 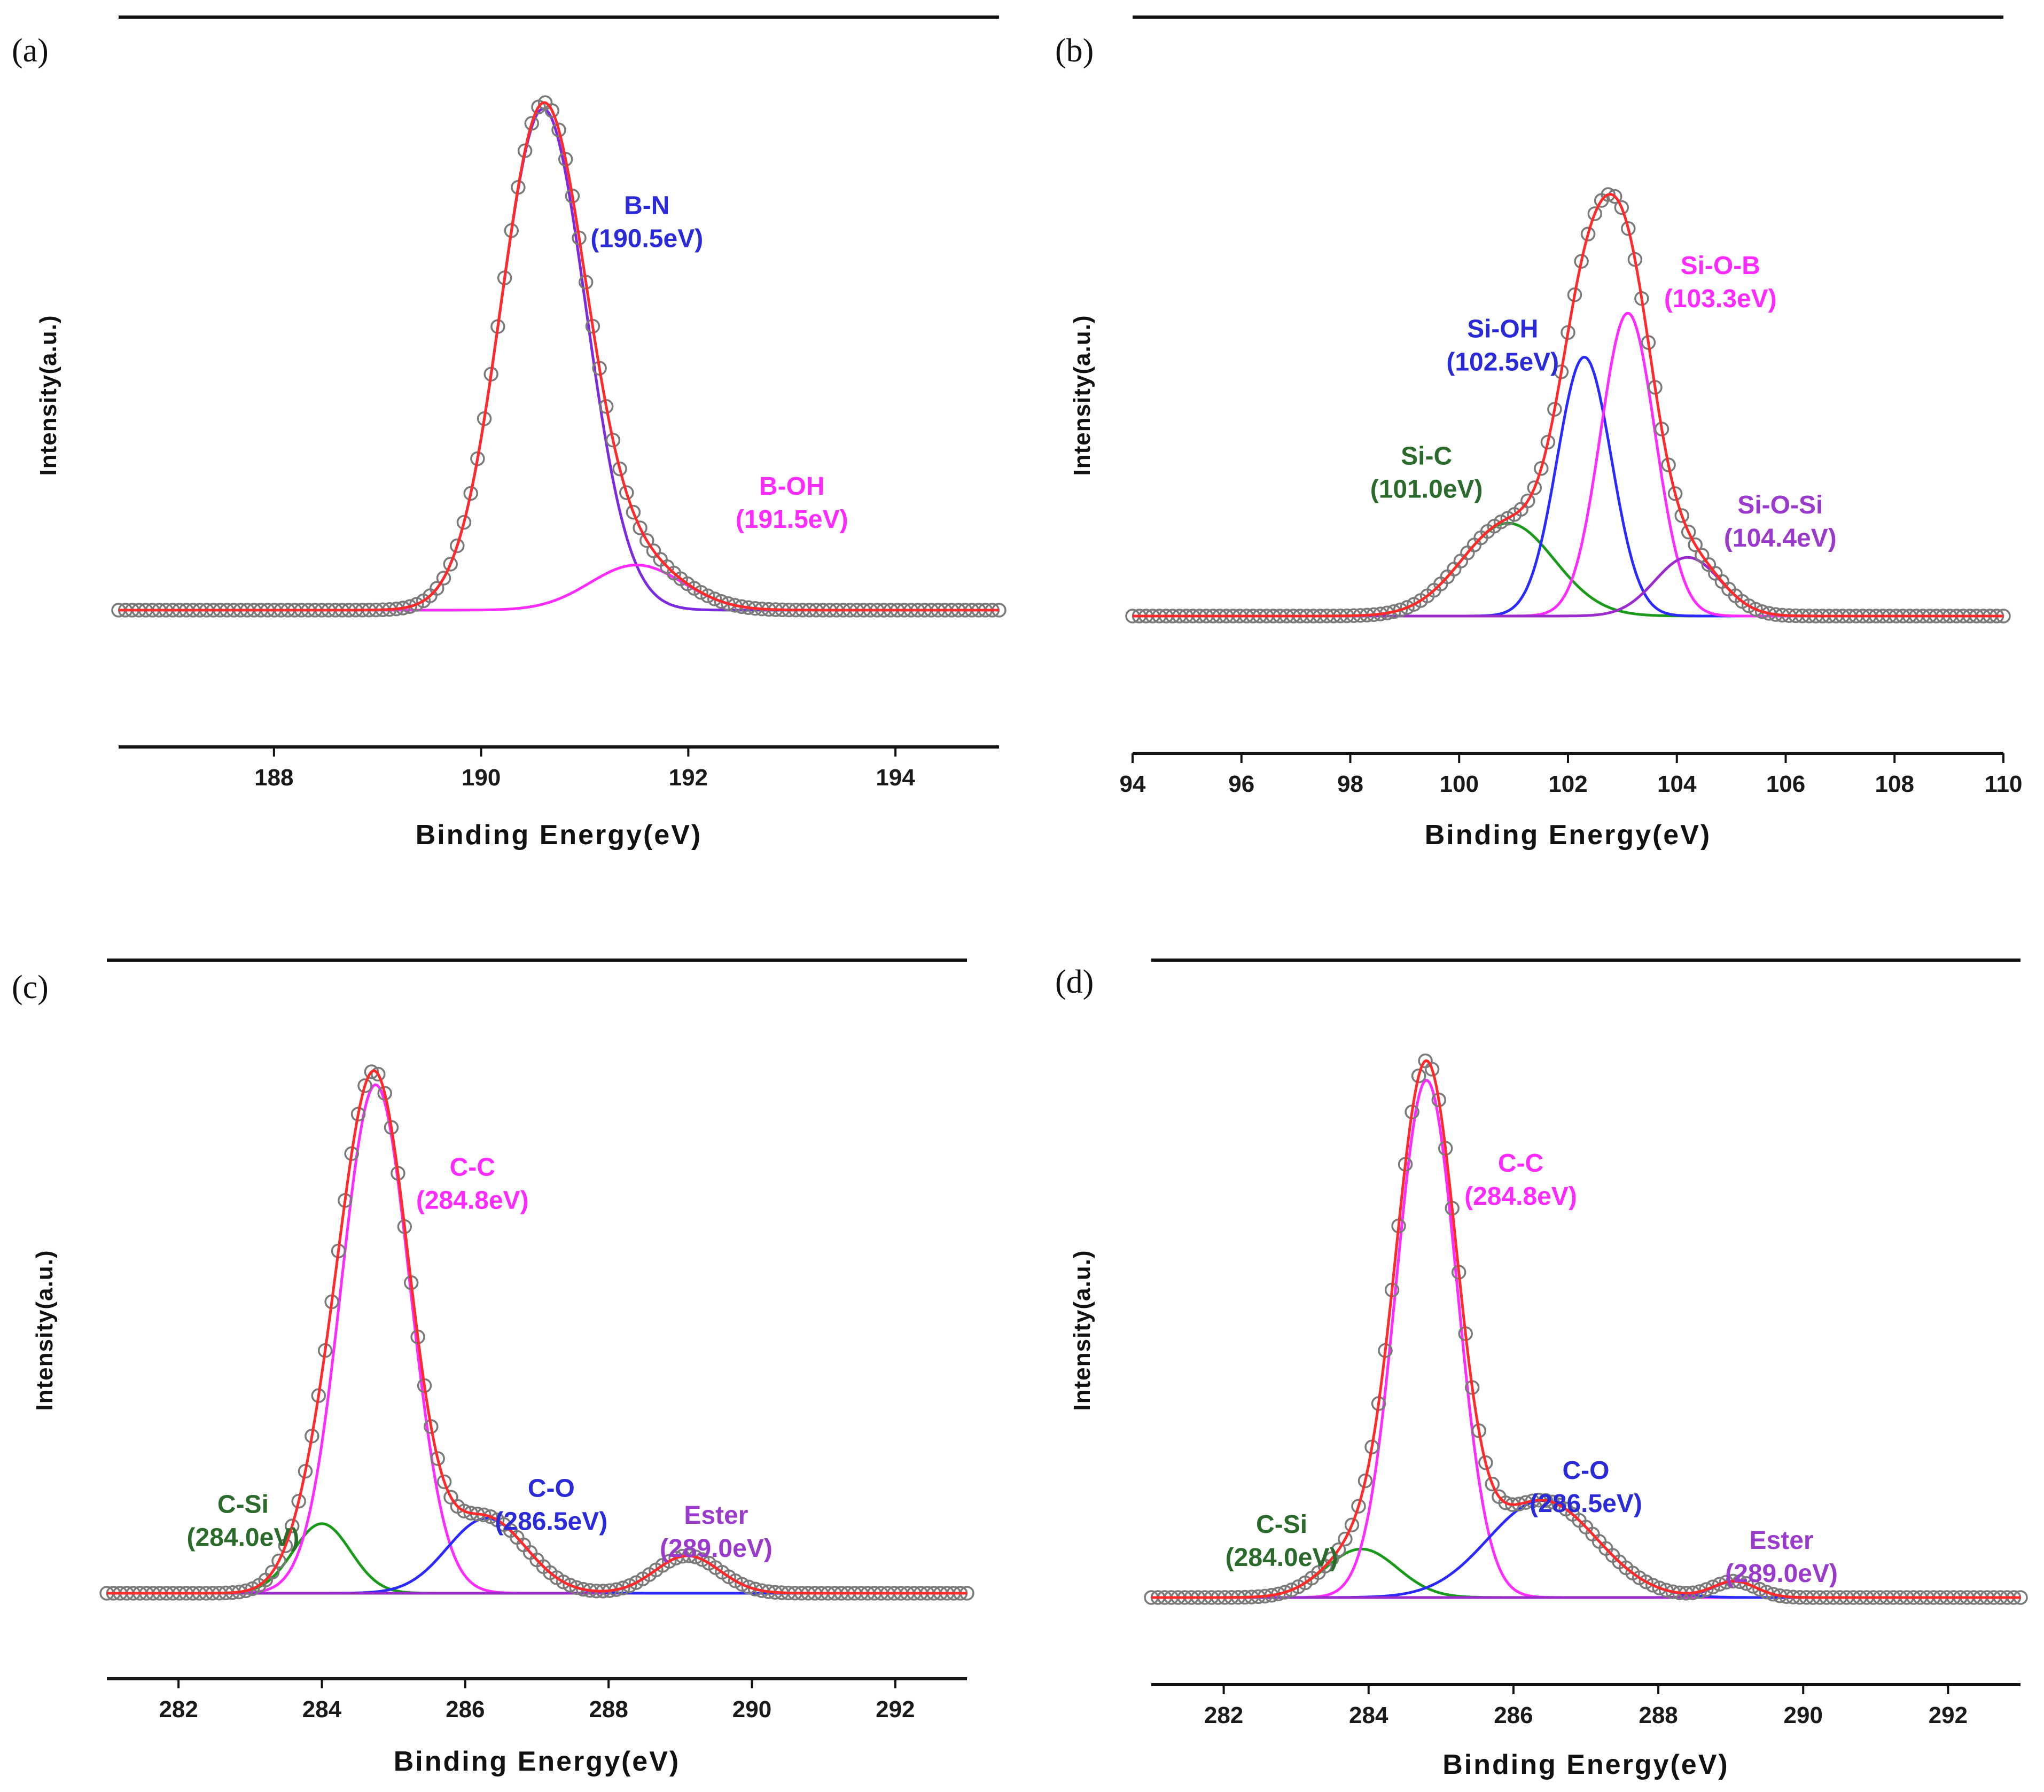 What do you see at coordinates (1074, 982) in the screenshot?
I see `panel-letter: (d)` at bounding box center [1074, 982].